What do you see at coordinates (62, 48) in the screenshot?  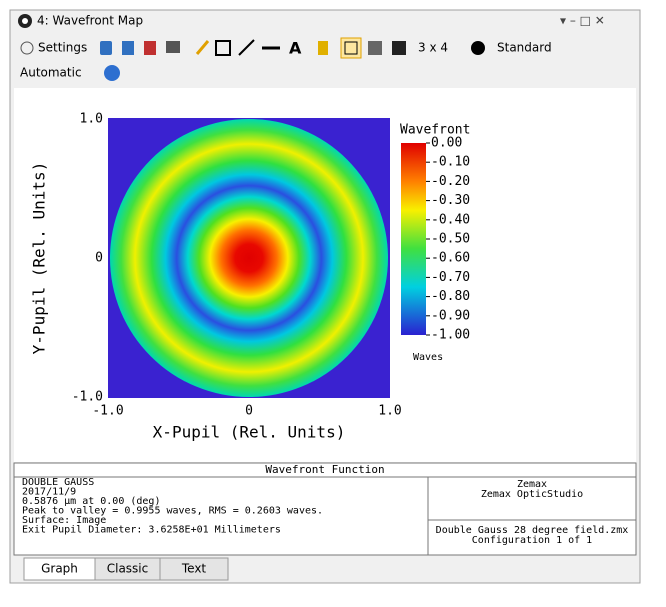 I see `settings-button: Settings` at bounding box center [62, 48].